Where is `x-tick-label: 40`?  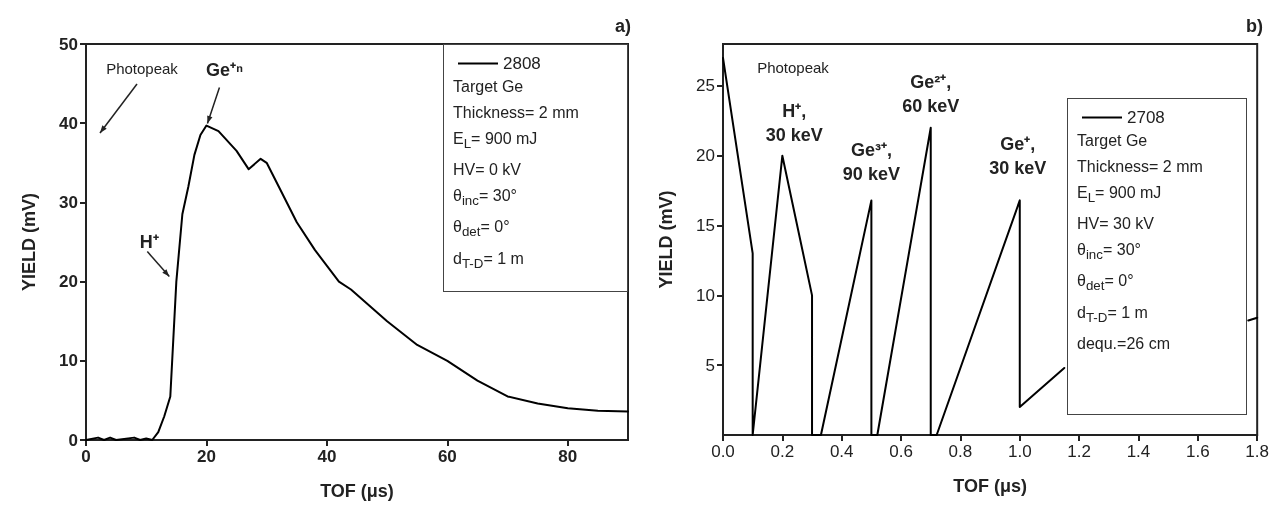
x-tick-label: 40 is located at coordinates (327, 456).